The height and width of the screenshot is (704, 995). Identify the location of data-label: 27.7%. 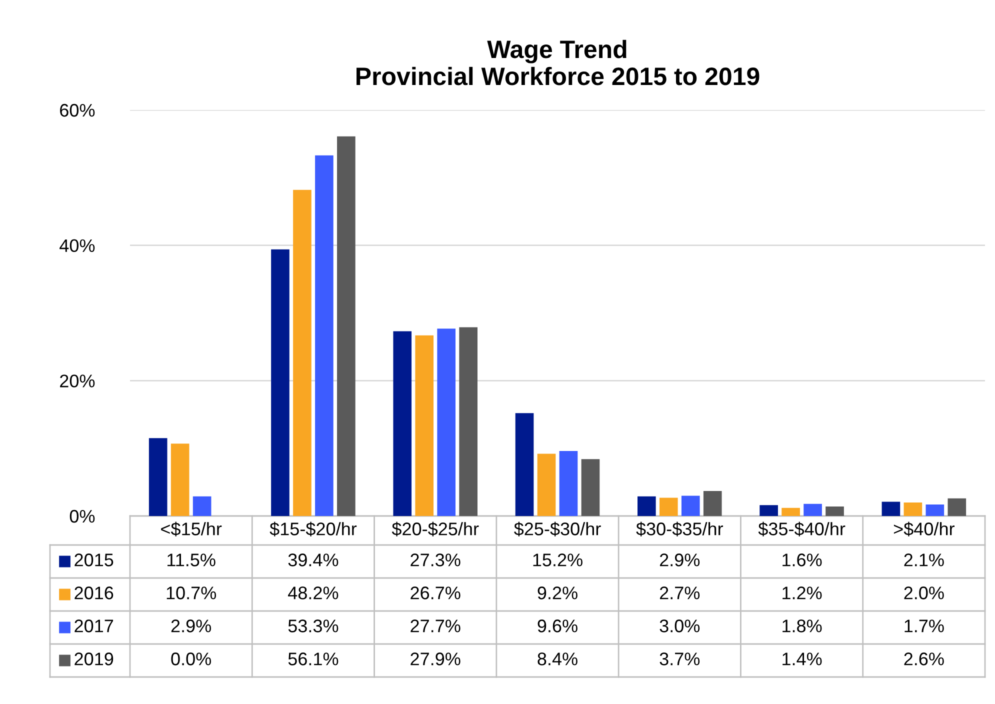
(435, 626).